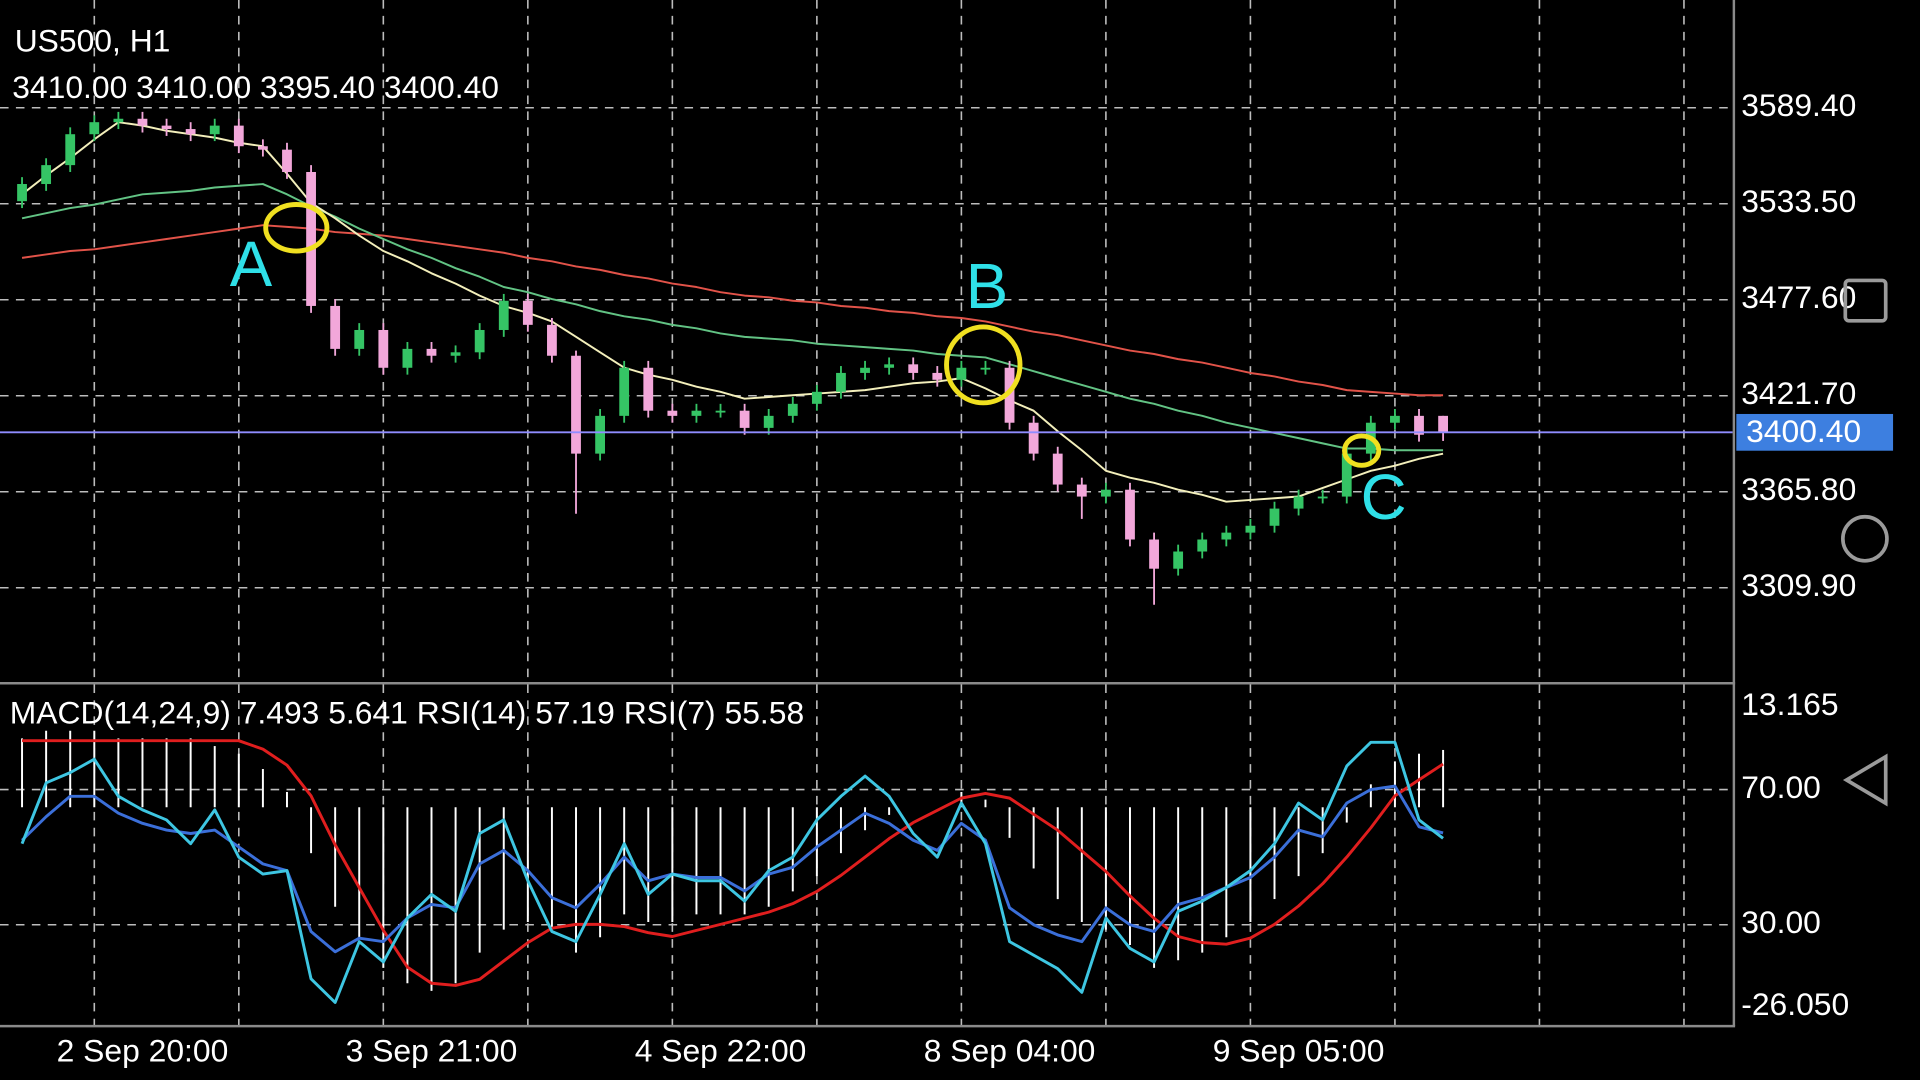  Describe the element at coordinates (1299, 1050) in the screenshot. I see `x-tick-label: 9 Sep 05:00` at that location.